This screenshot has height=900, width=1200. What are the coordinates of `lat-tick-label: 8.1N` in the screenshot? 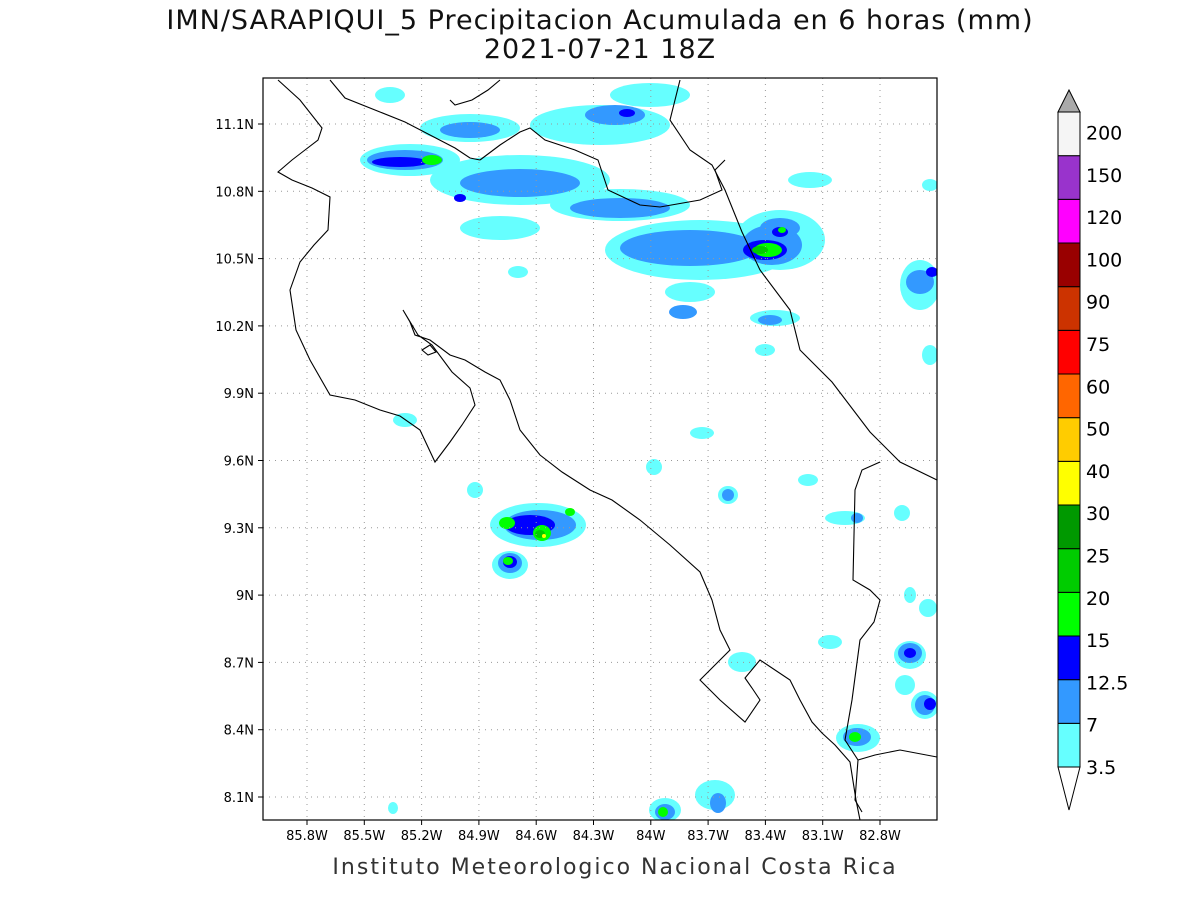 It's located at (239, 798).